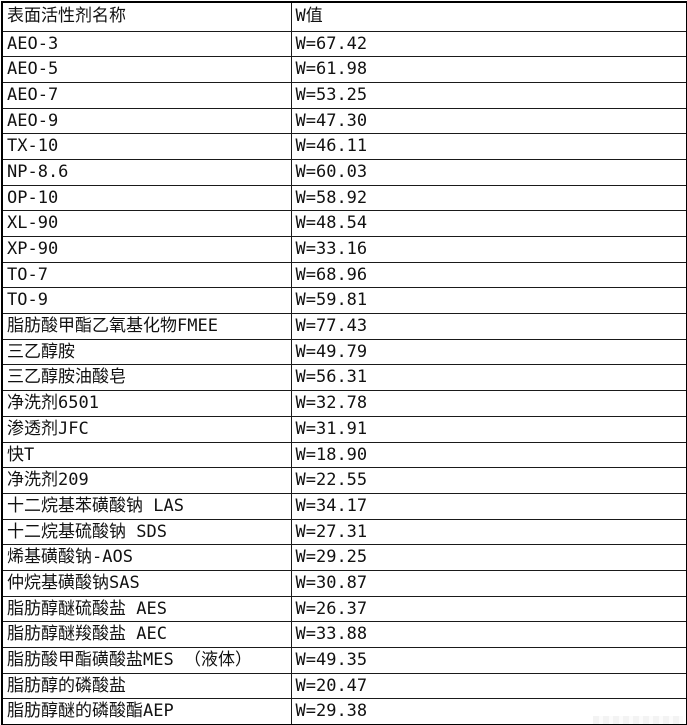 The image size is (687, 725). I want to click on cell-value: W=67.42, so click(488, 44).